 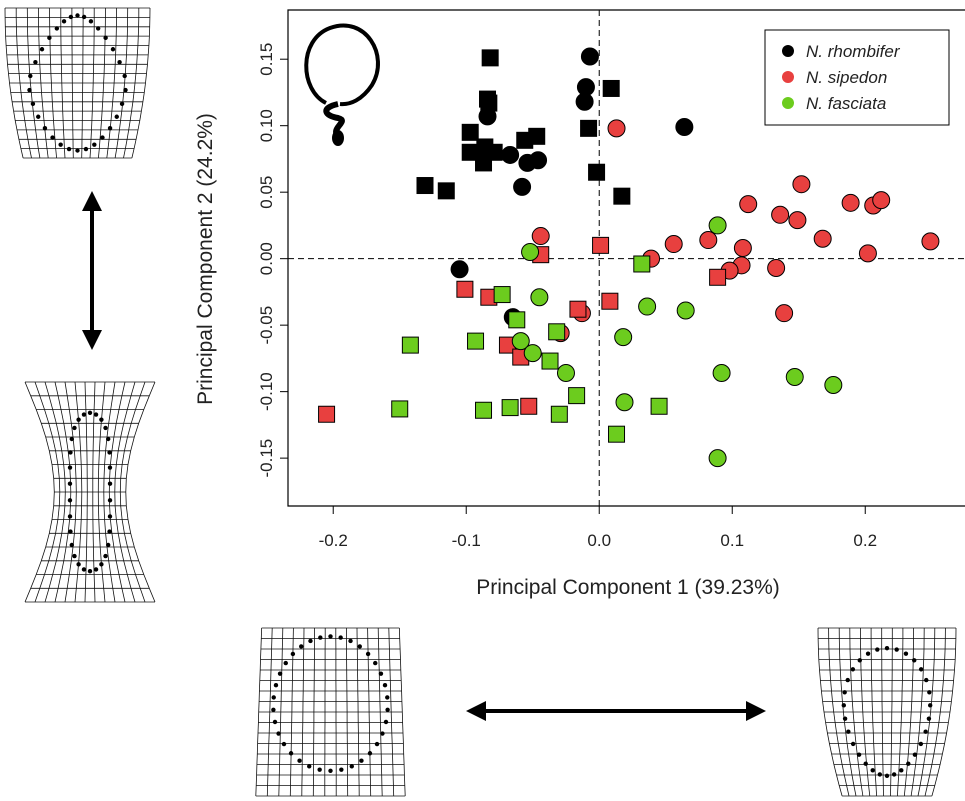 I want to click on legend: N. rhombifer N. sipedon N. fasciata, so click(x=857, y=77).